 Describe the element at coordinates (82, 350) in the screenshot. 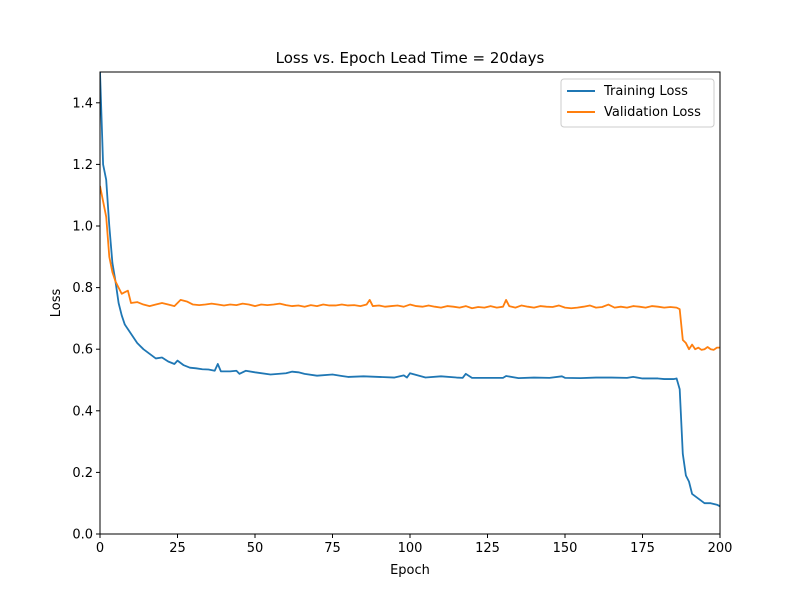

I see `y-tick-label: 0.6` at that location.